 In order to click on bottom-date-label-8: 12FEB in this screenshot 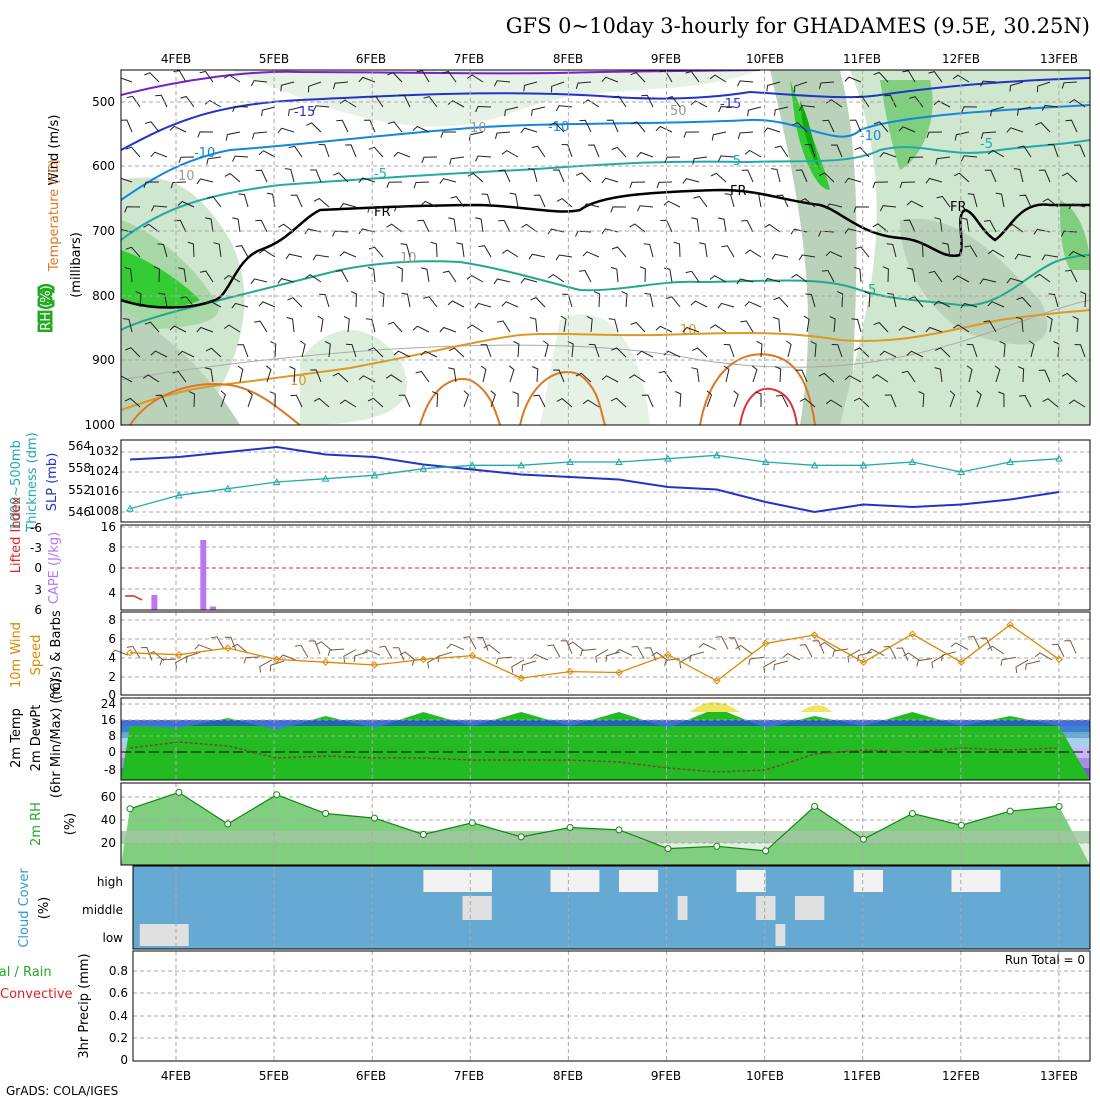, I will do `click(961, 1076)`.